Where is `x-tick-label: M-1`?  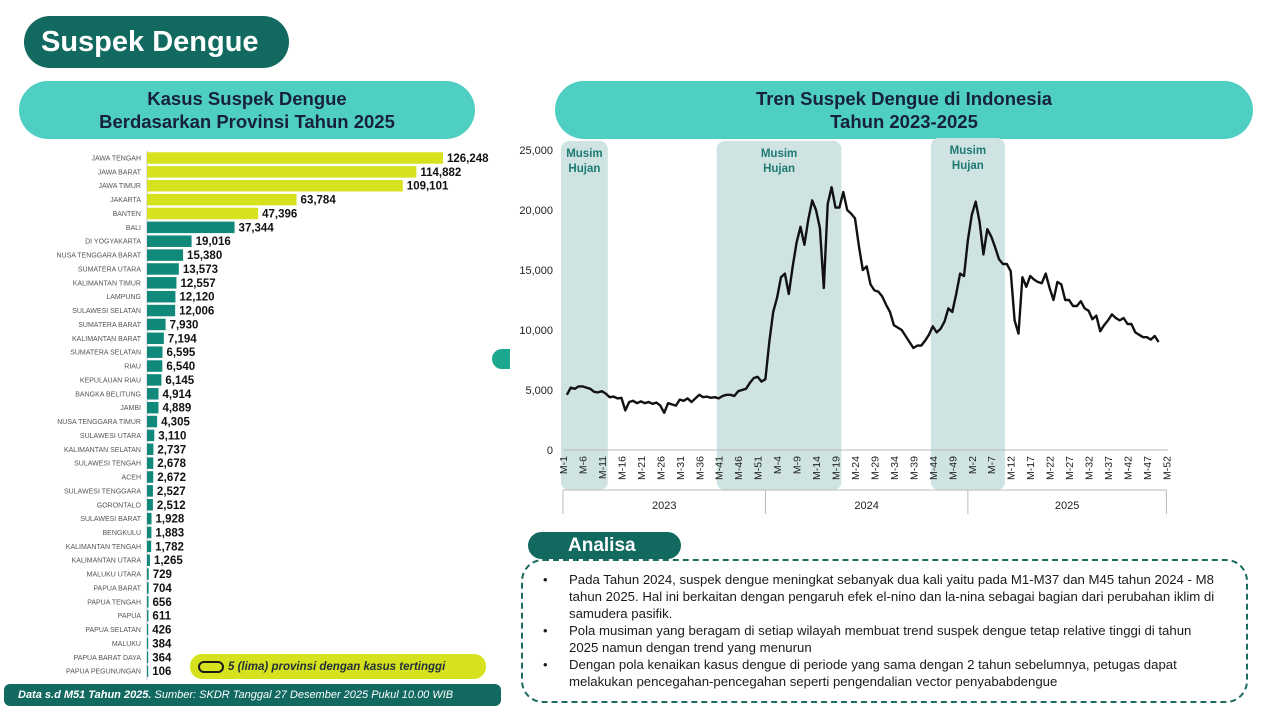
x-tick-label: M-1 is located at coordinates (564, 465).